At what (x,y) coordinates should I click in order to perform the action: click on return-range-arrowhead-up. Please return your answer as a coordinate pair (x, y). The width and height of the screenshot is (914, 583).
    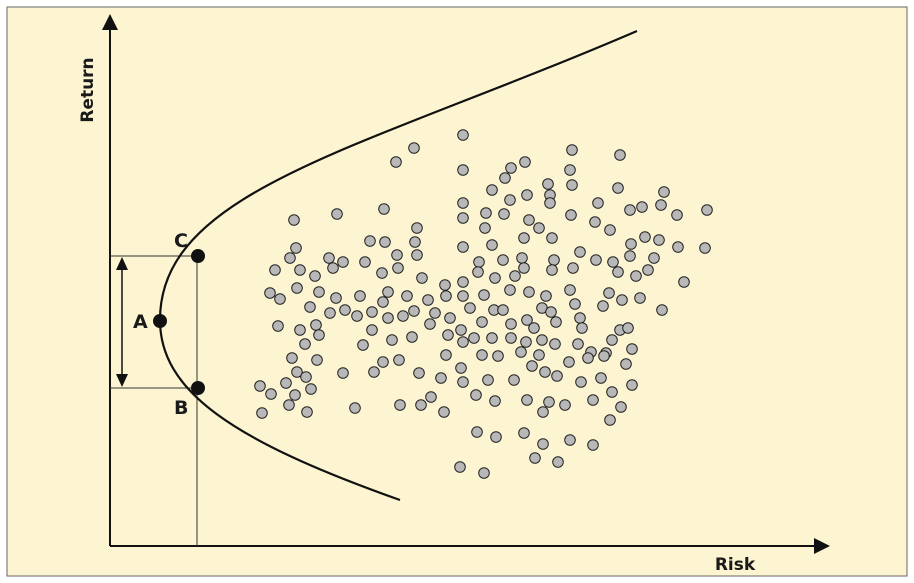
    Looking at the image, I should click on (122, 263).